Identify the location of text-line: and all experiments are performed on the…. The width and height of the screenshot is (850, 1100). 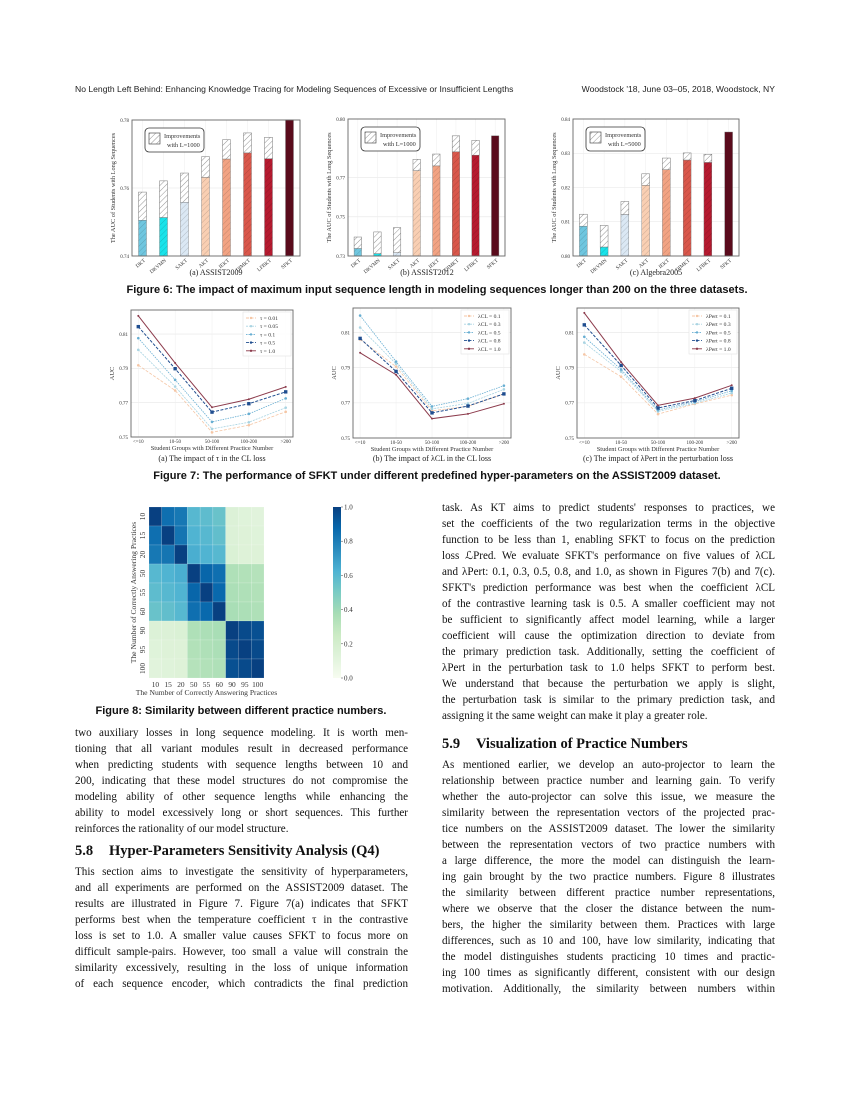
(241, 888).